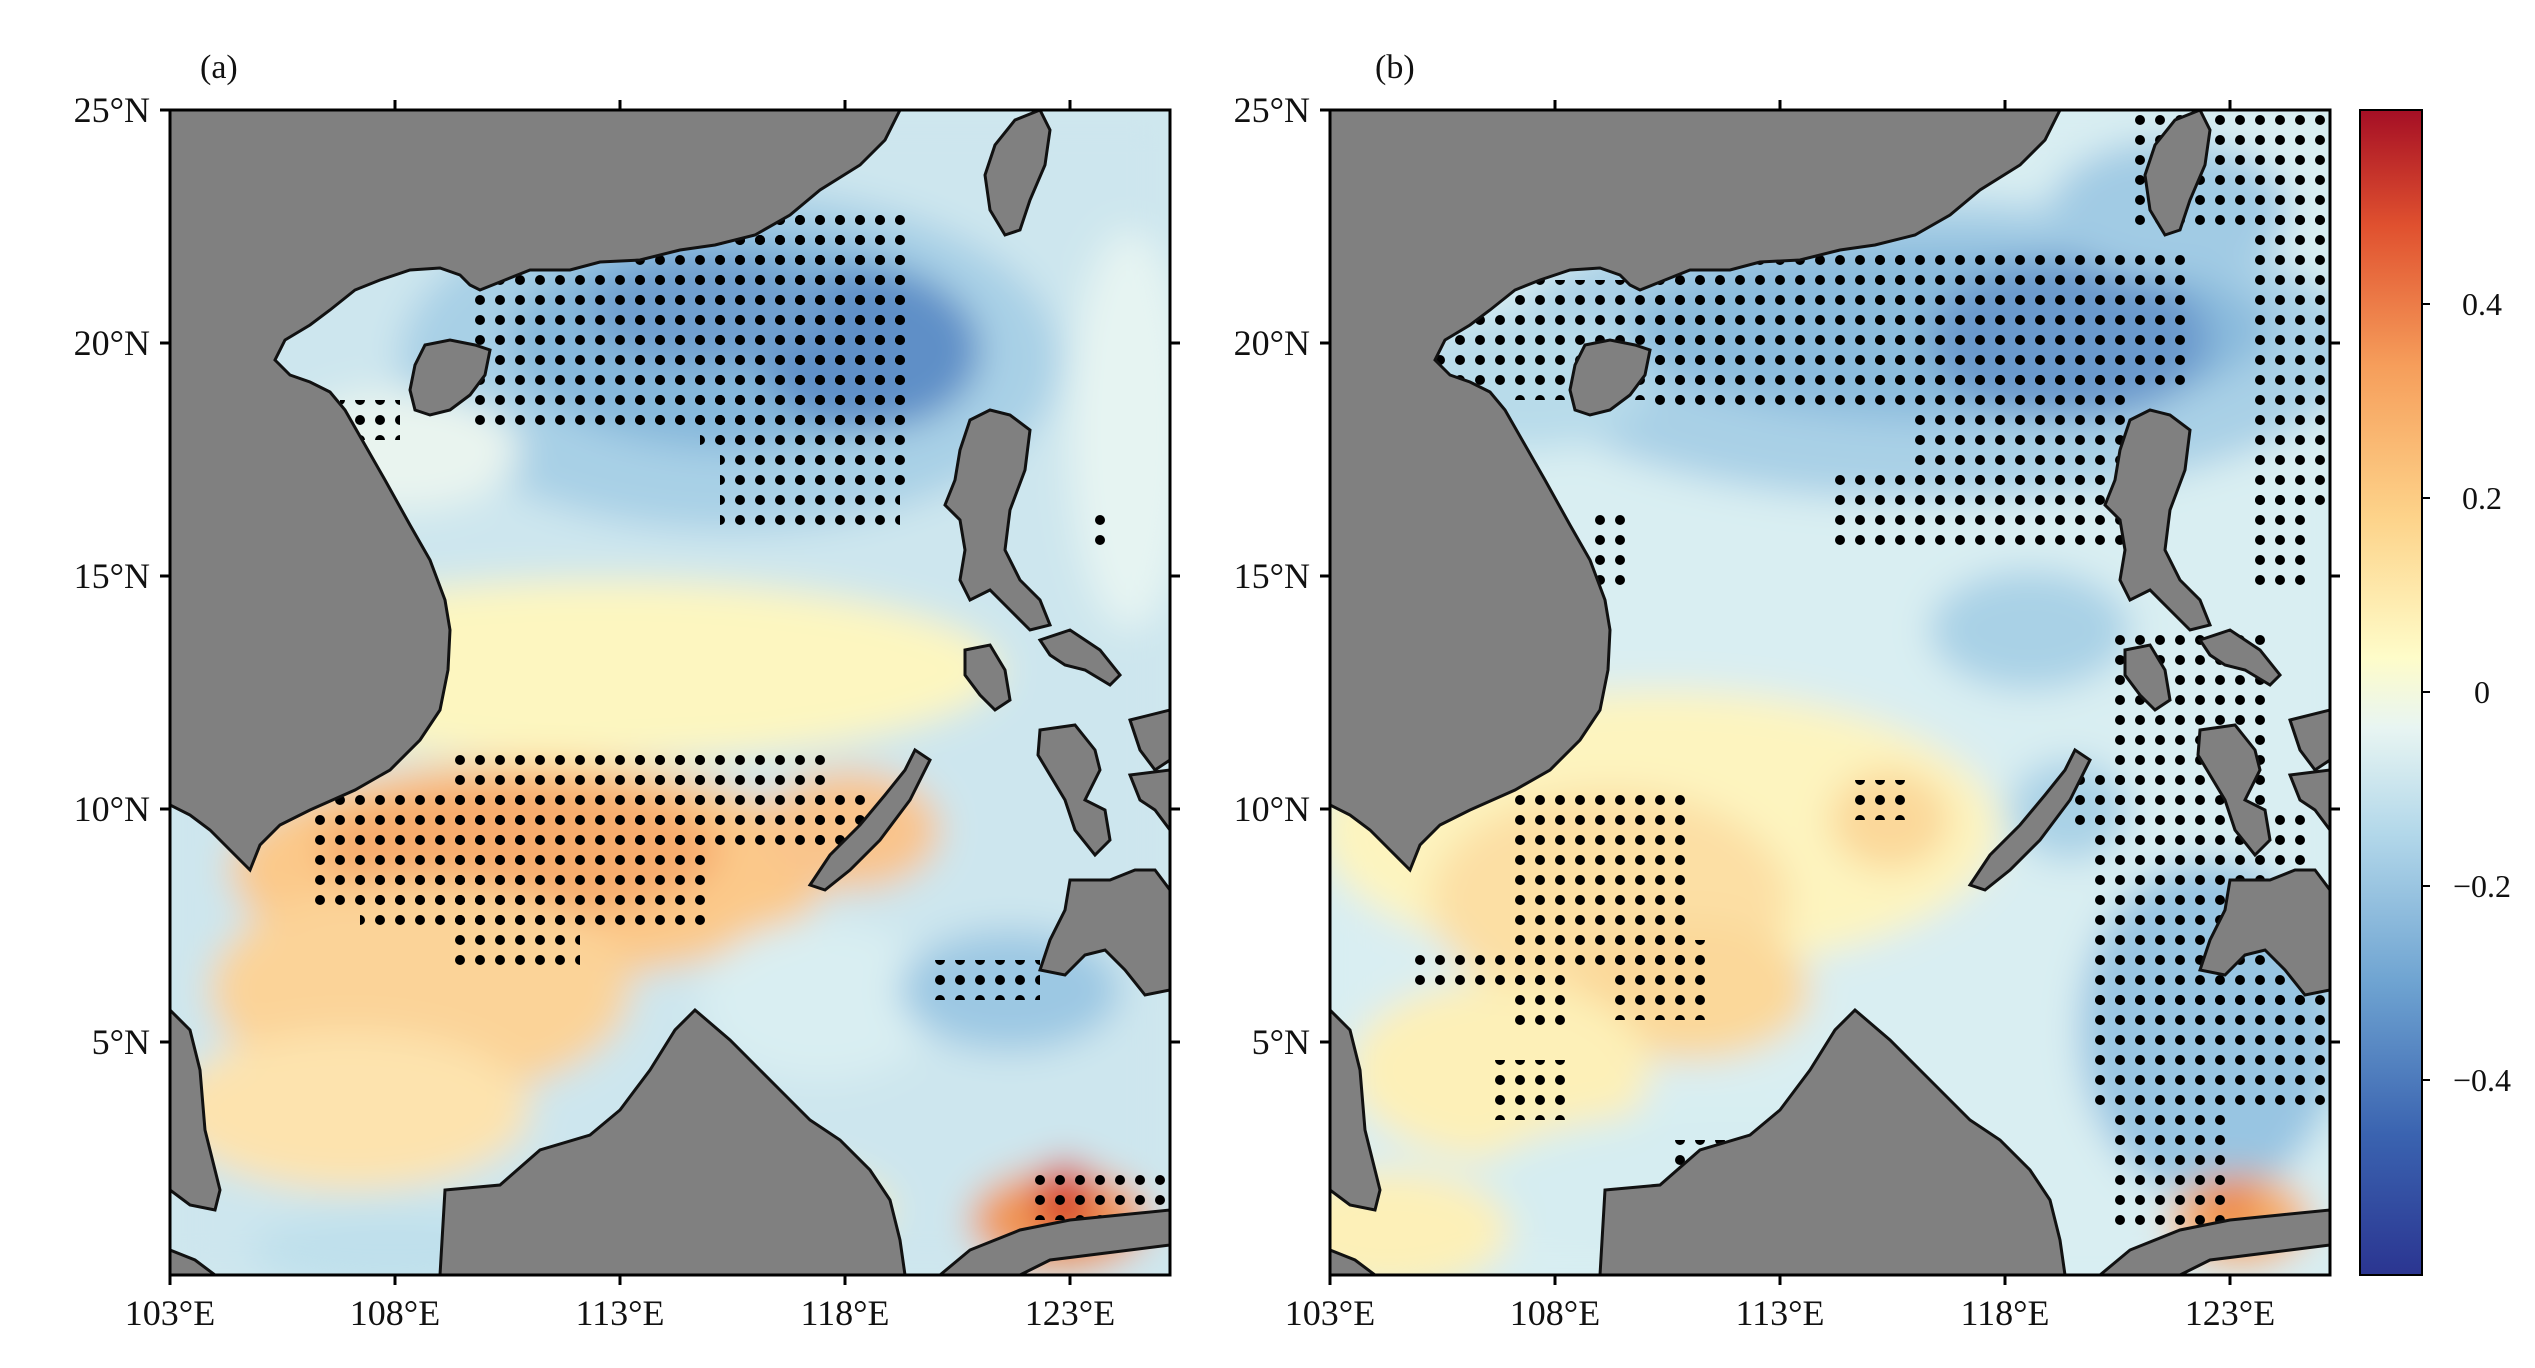  What do you see at coordinates (2482, 886) in the screenshot?
I see `colorbar-tick-neg-0-2: −0.2` at bounding box center [2482, 886].